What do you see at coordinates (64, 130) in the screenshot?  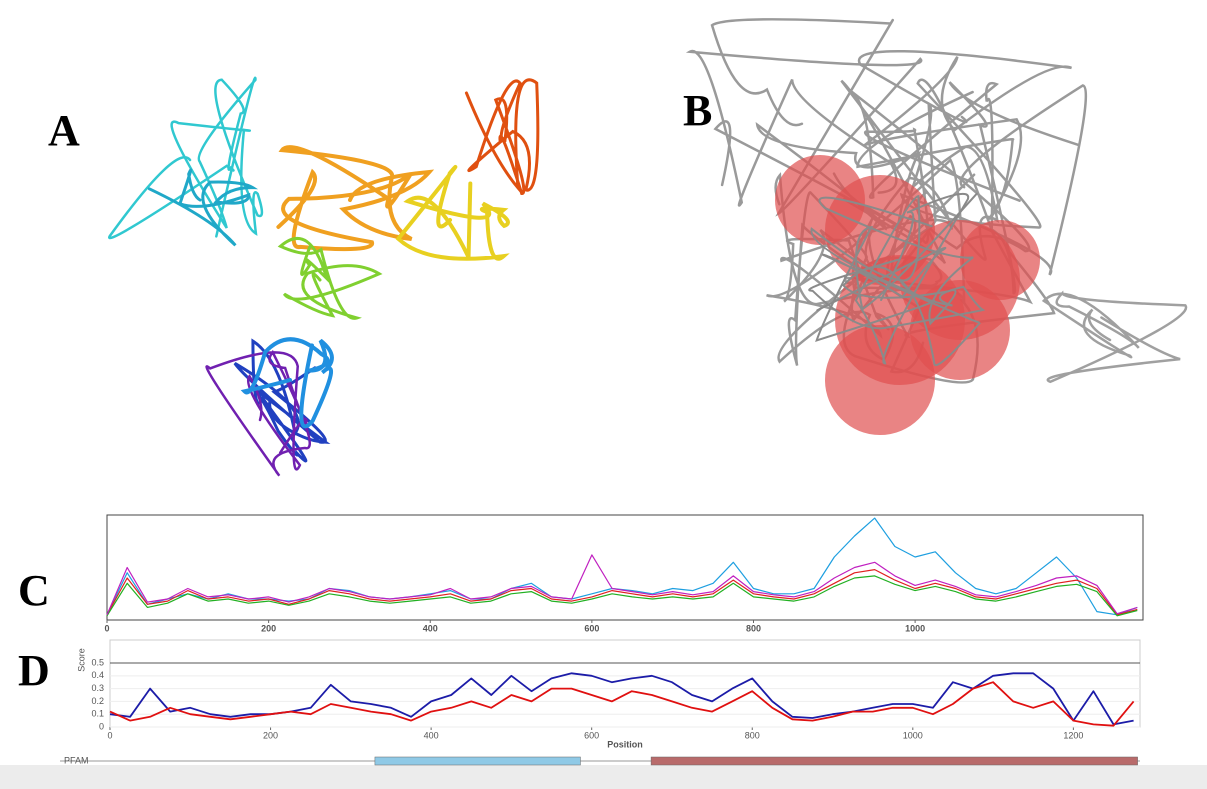 I see `panel-label: A` at bounding box center [64, 130].